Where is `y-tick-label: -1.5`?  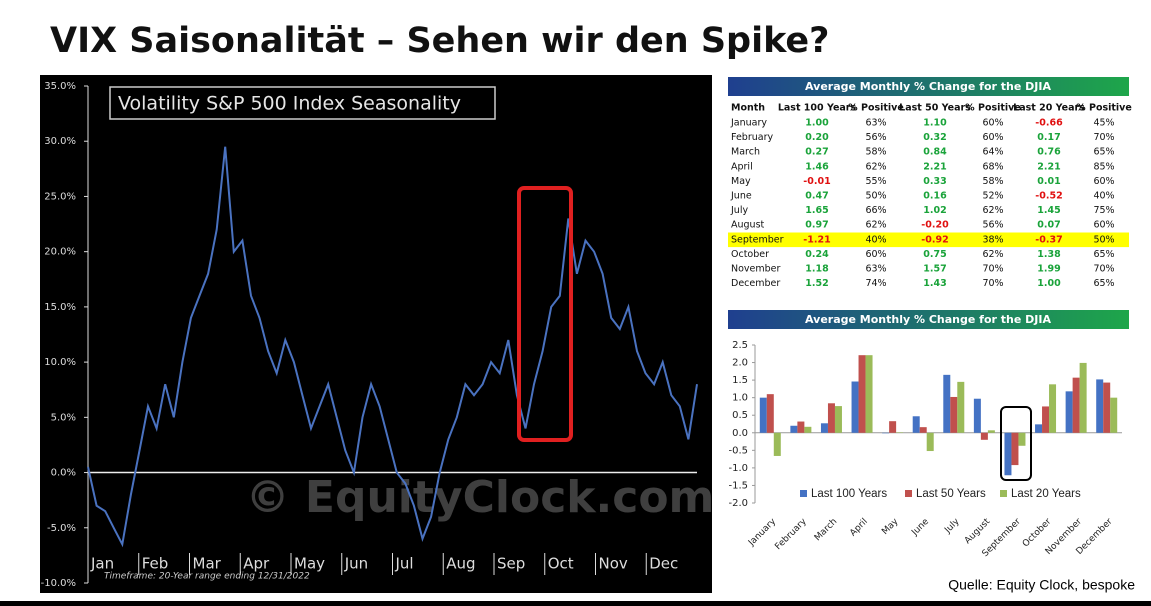
y-tick-label: -1.5 is located at coordinates (738, 485).